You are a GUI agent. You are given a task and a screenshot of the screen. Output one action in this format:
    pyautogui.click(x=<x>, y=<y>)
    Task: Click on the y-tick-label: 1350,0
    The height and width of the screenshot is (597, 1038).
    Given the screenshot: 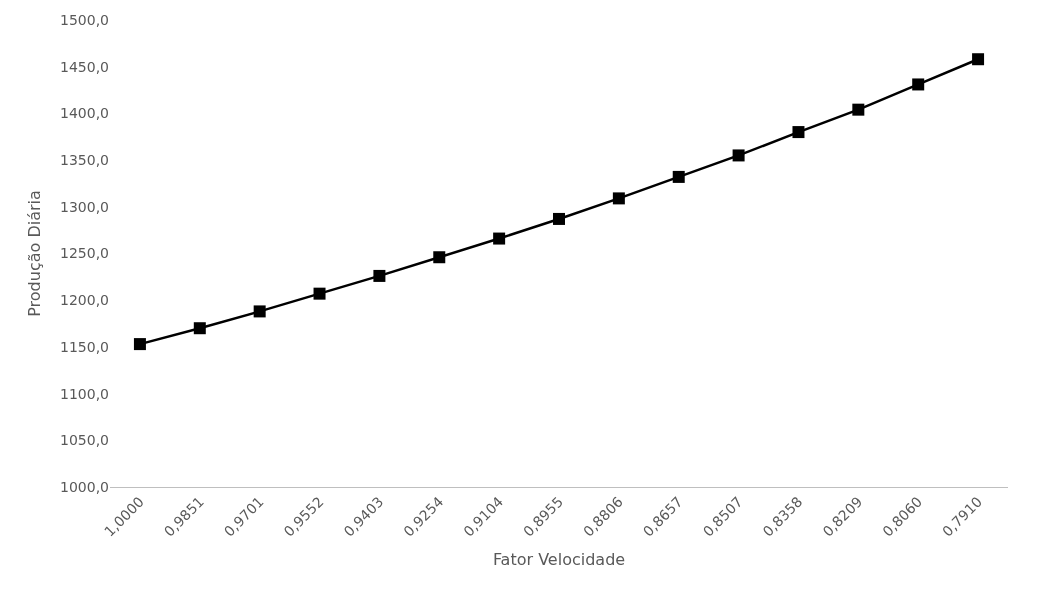 What is the action you would take?
    pyautogui.click(x=84, y=160)
    